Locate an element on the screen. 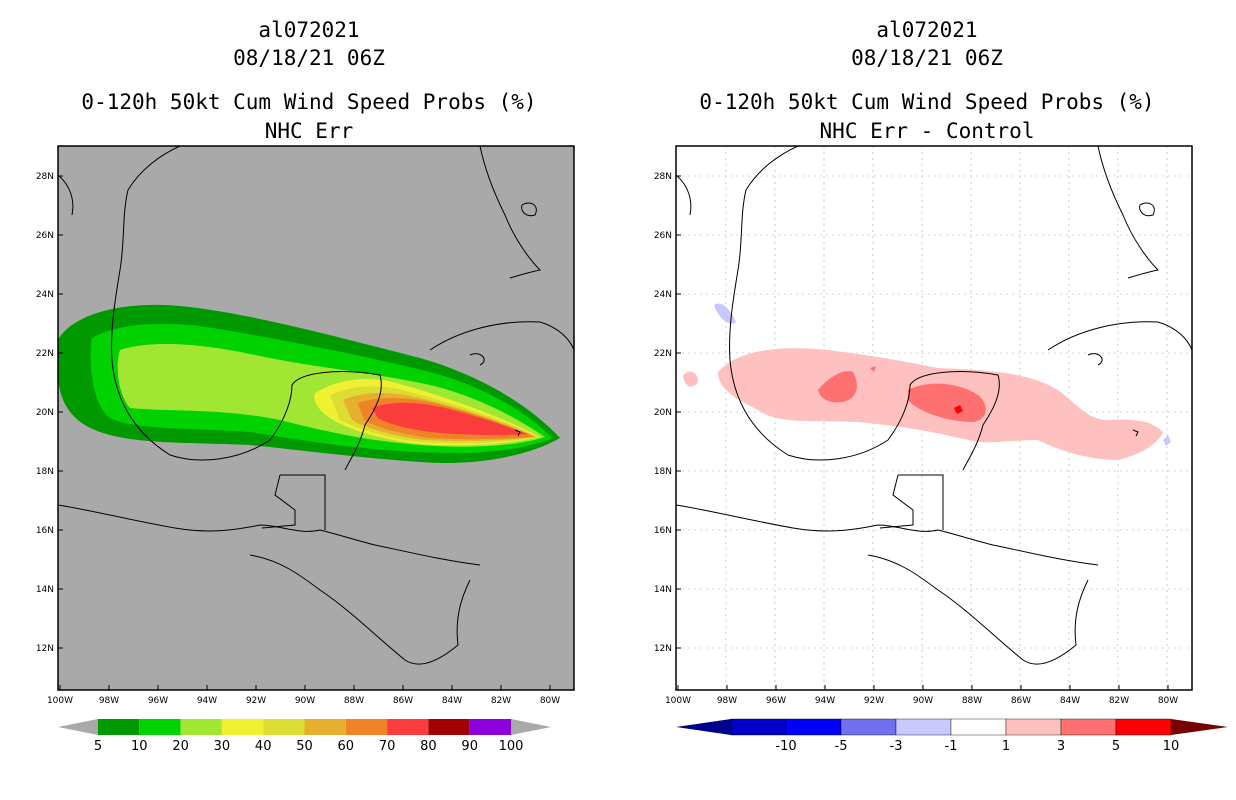 Image resolution: width=1236 pixels, height=800 pixels. colorbar-label: 80 is located at coordinates (428, 746).